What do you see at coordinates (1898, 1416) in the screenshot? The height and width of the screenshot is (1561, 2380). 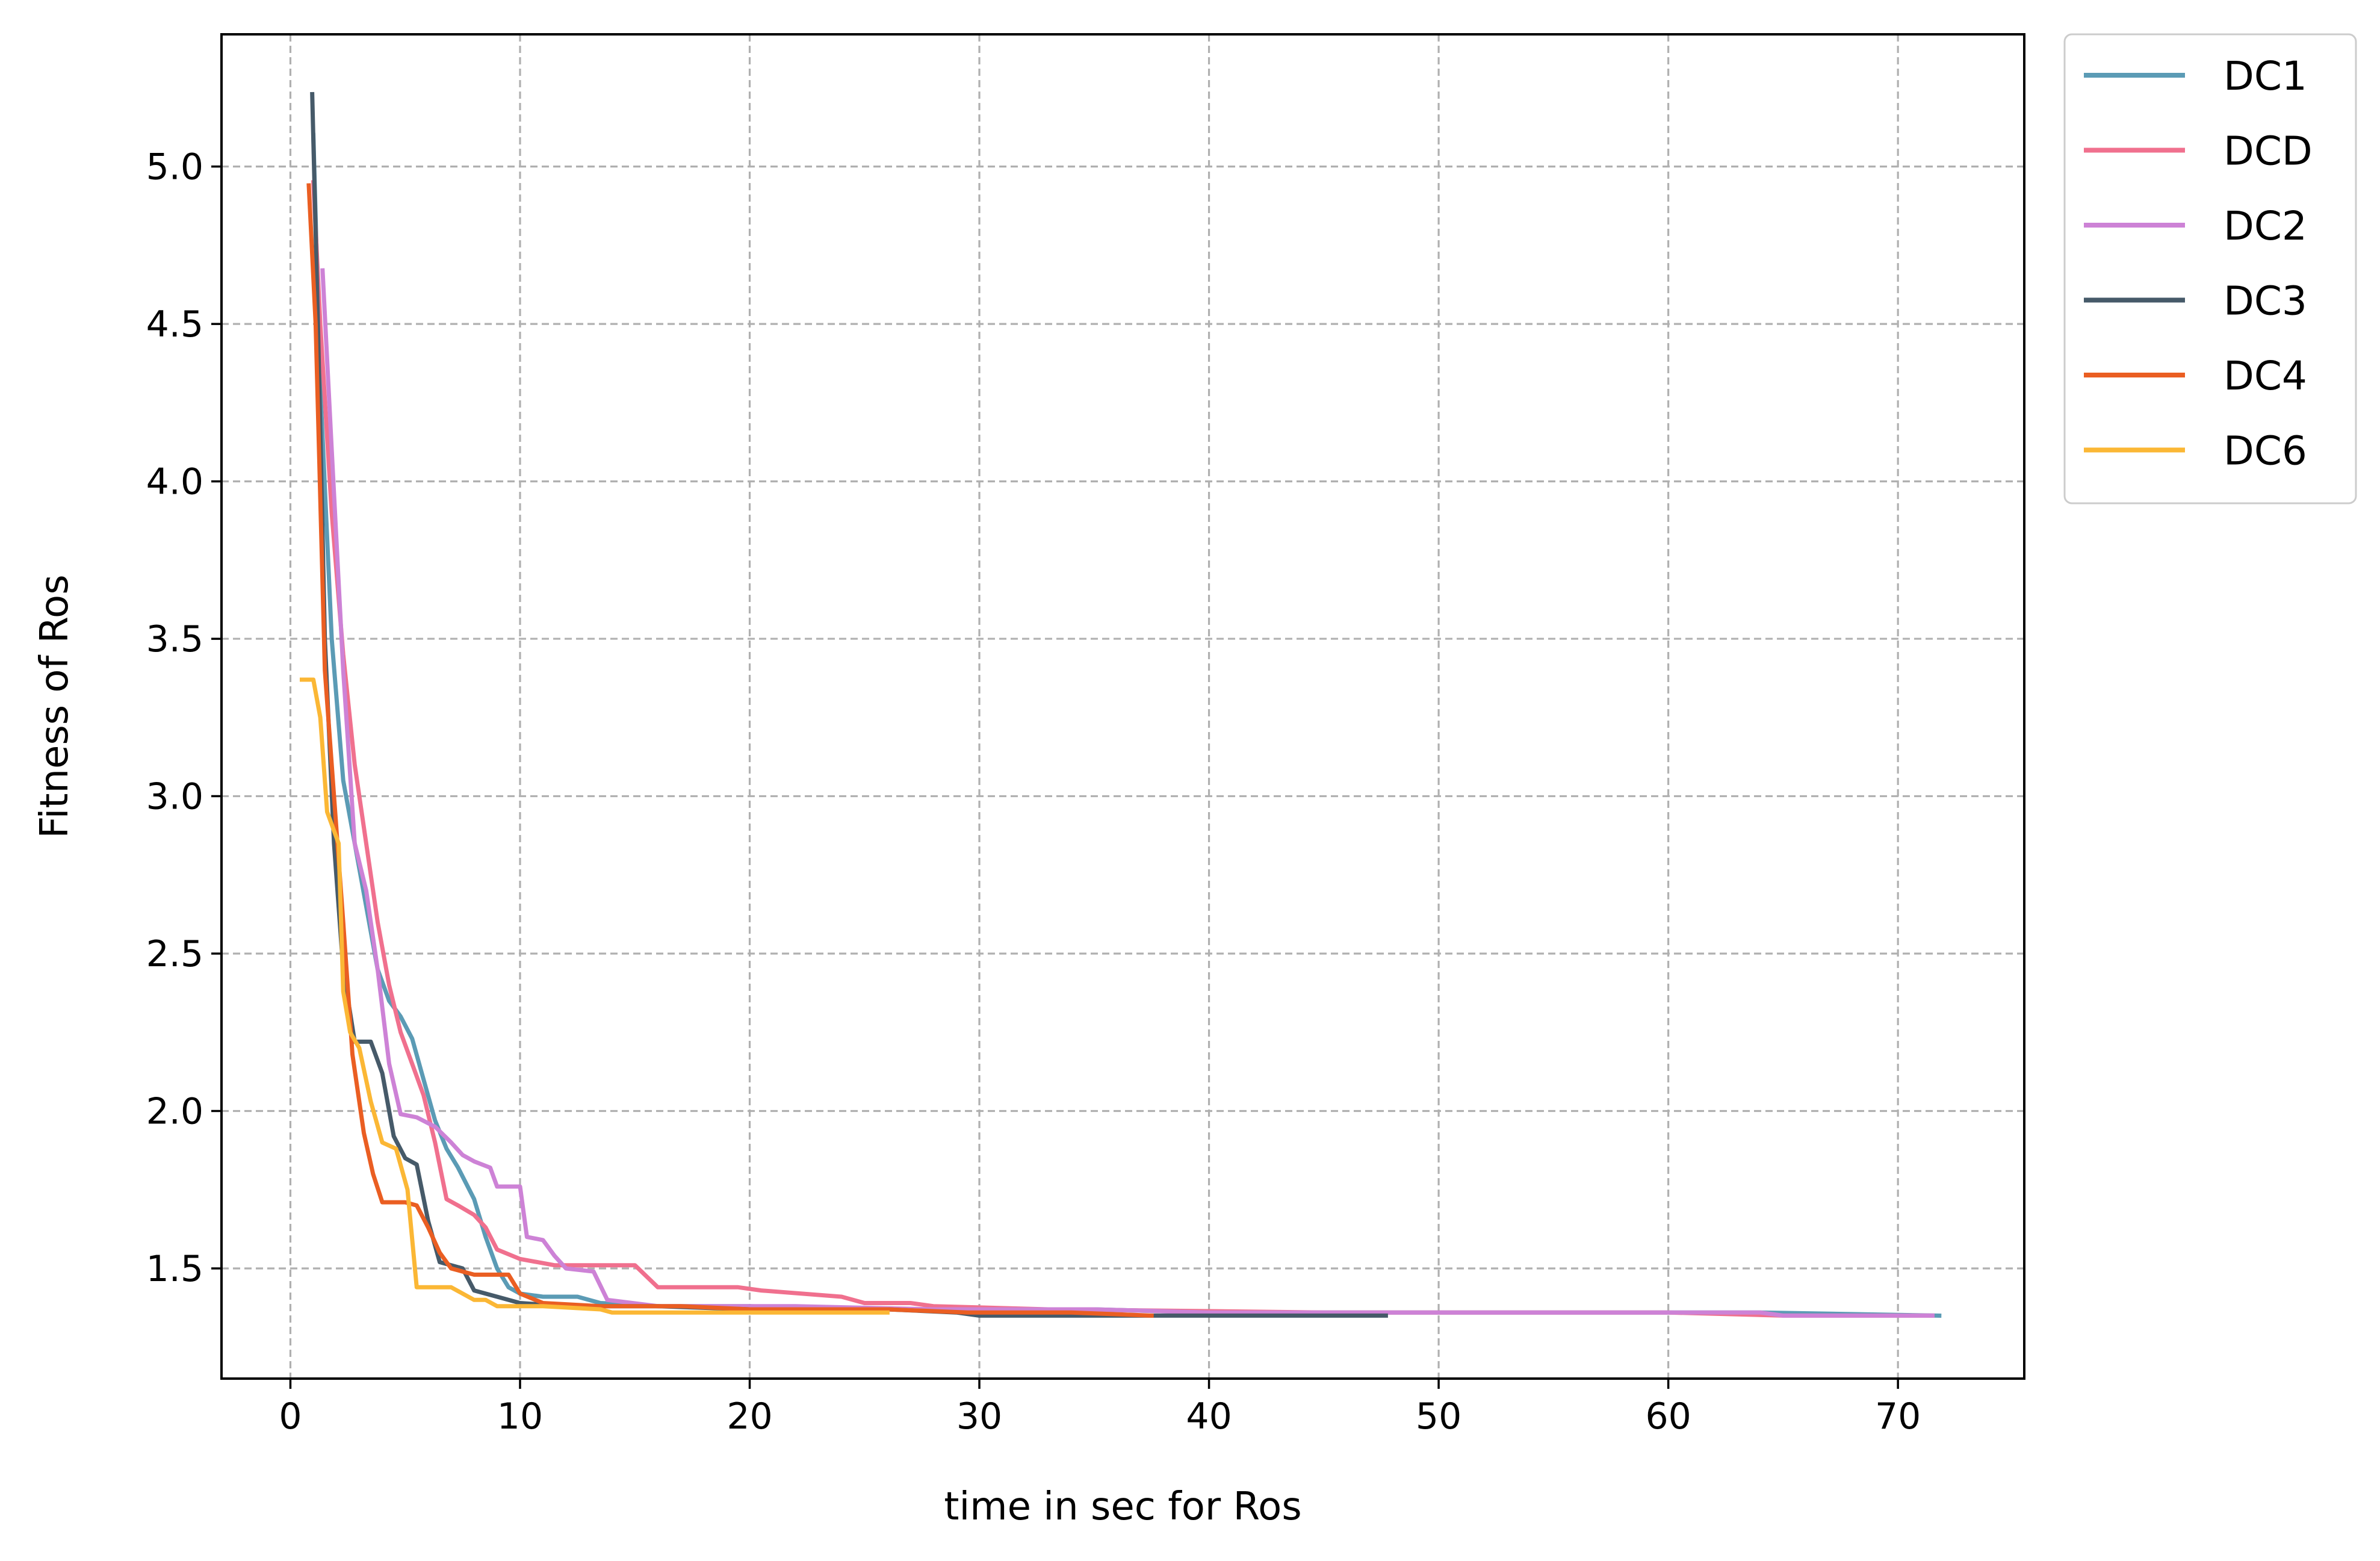 I see `x-tick-label: 70` at bounding box center [1898, 1416].